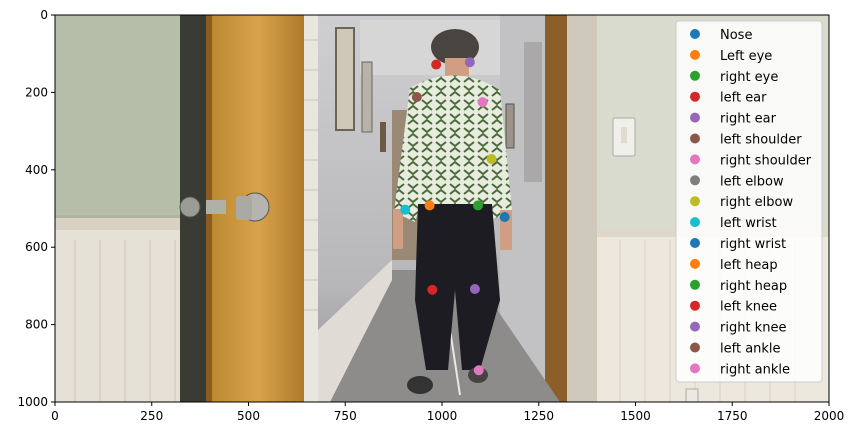 The image size is (857, 436). What do you see at coordinates (736, 35) in the screenshot?
I see `legend-label: Nose` at bounding box center [736, 35].